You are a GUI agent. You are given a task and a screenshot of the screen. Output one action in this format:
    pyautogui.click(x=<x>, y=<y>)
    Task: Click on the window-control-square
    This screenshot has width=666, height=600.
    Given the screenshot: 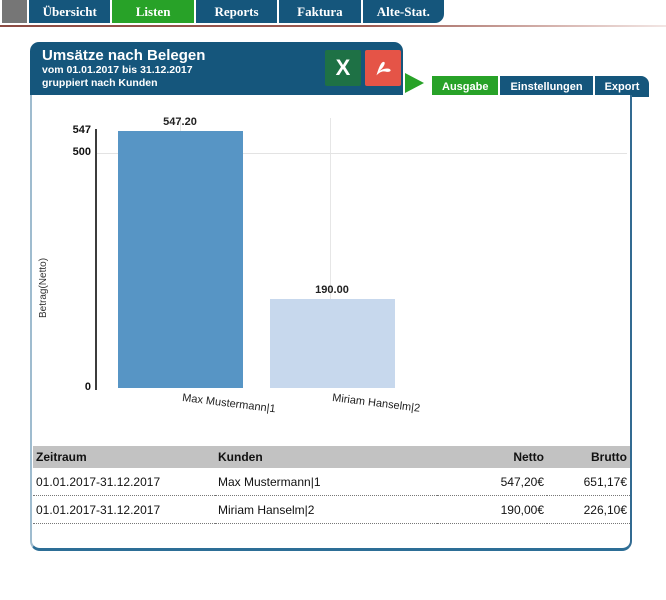 What is the action you would take?
    pyautogui.click(x=14, y=11)
    